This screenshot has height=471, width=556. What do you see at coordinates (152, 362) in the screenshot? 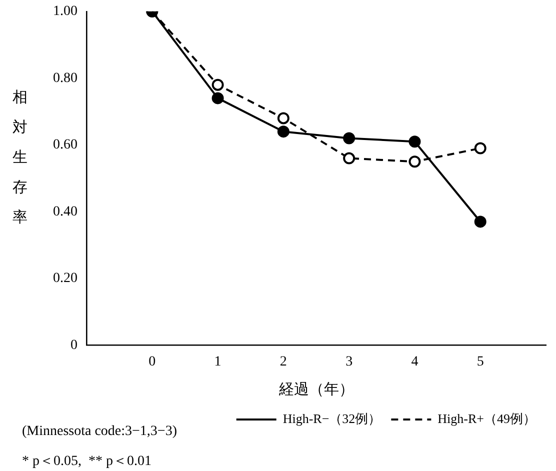
I see `x-tick-label: 0` at bounding box center [152, 362].